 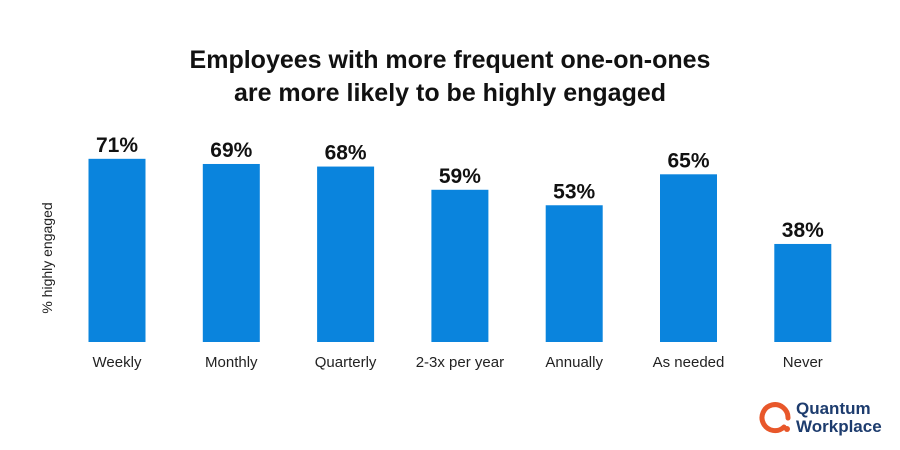 I want to click on data-label-4: 53%, so click(x=574, y=191).